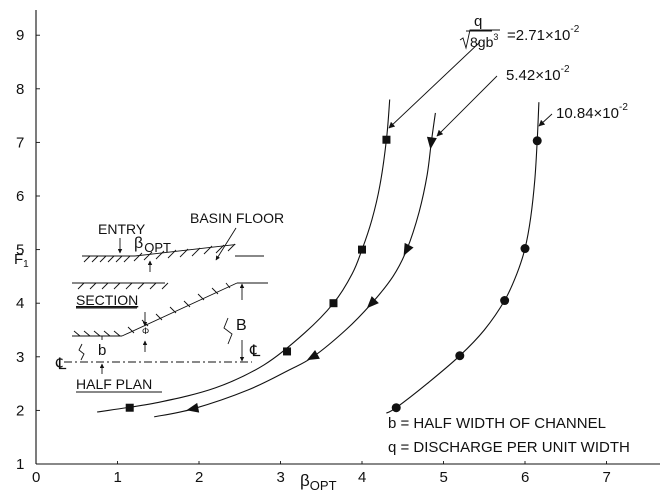  Describe the element at coordinates (152, 245) in the screenshot. I see `inset-beta-label: βOPT` at that location.